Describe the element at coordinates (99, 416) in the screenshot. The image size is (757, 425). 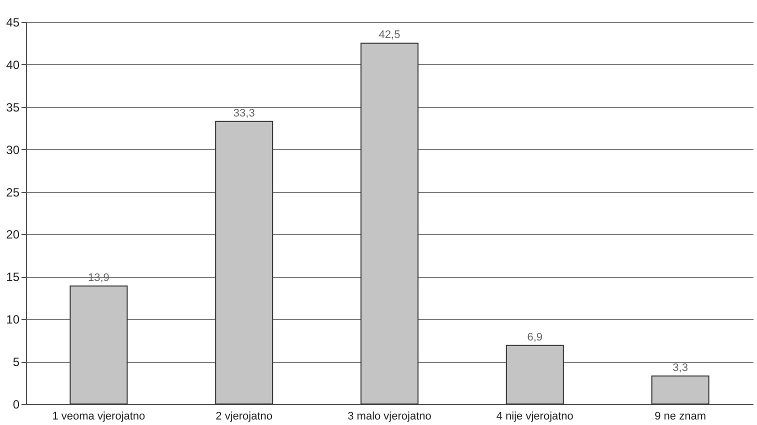
I see `x-tick-label: 1 veoma vjerojatno` at that location.